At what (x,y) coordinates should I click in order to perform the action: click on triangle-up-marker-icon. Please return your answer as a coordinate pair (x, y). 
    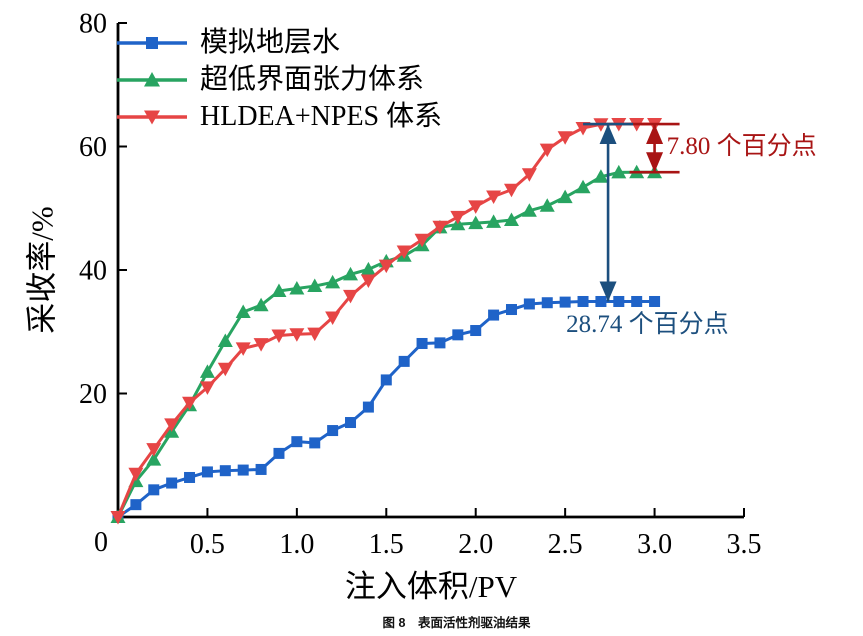
    Looking at the image, I should click on (152, 78).